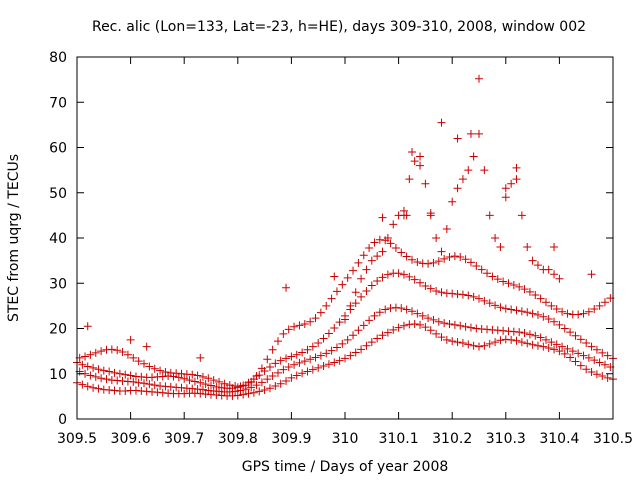 This screenshot has width=640, height=480. I want to click on x-tick-label: 310.4, so click(559, 439).